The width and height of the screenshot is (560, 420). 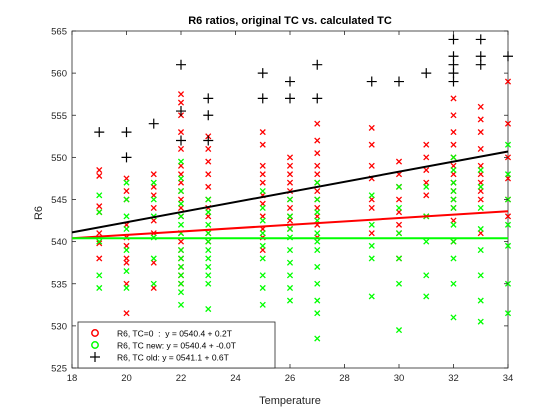 What do you see at coordinates (59, 32) in the screenshot?
I see `y-tick-label: 565` at bounding box center [59, 32].